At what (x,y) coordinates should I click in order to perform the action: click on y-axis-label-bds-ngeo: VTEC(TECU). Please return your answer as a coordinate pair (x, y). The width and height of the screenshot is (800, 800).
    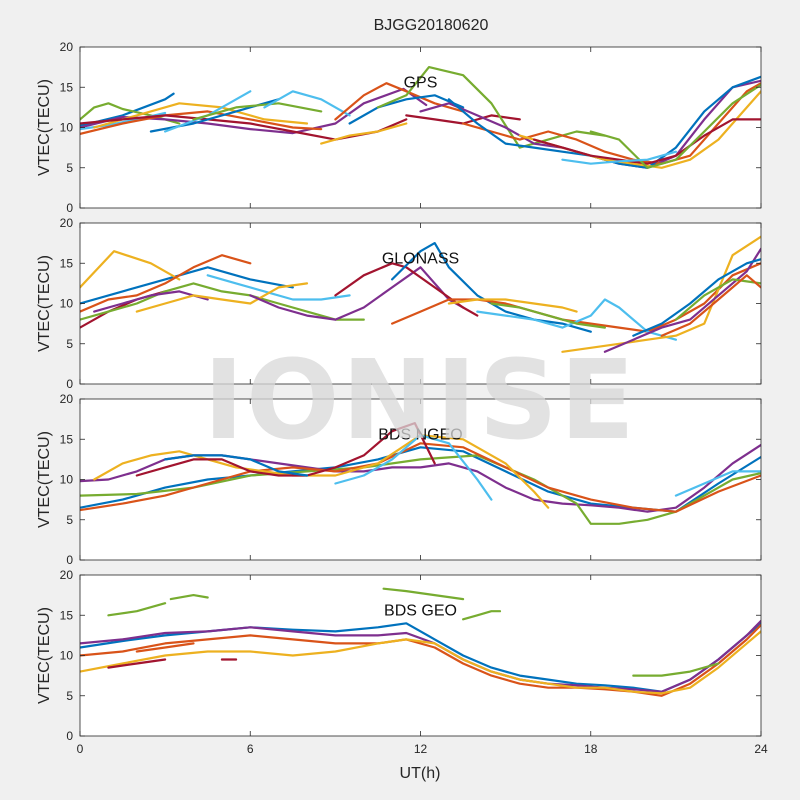
    Looking at the image, I should click on (44, 479).